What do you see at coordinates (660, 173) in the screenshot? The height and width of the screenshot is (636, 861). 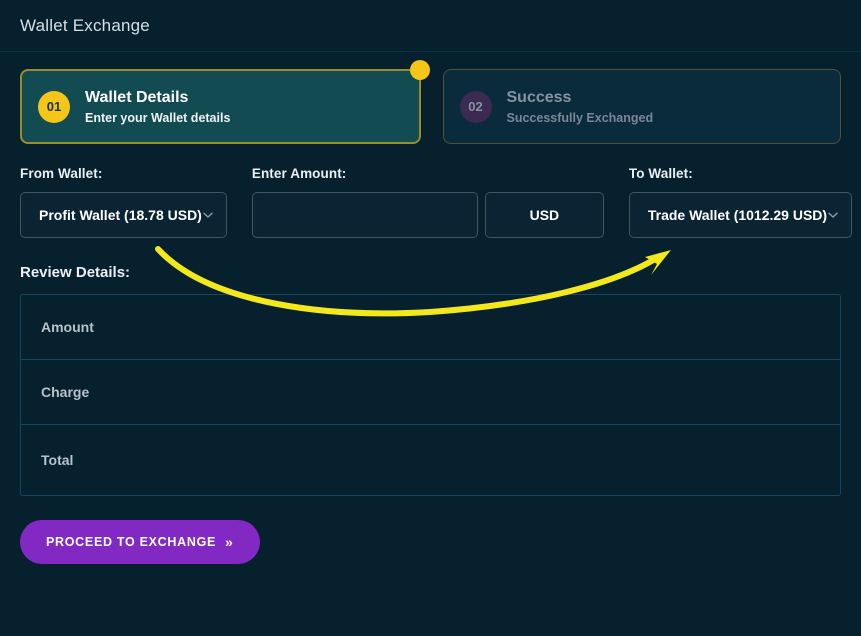 I see `to-wallet-label: To Wallet:` at bounding box center [660, 173].